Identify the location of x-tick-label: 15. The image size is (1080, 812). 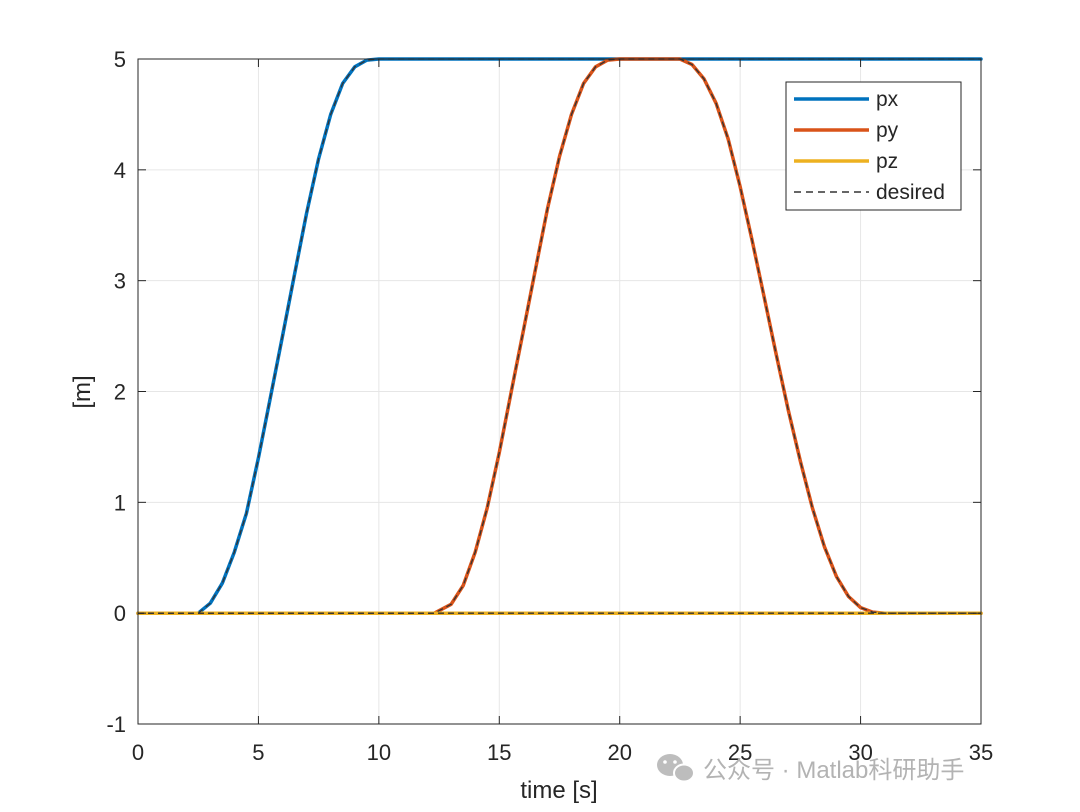
(499, 752).